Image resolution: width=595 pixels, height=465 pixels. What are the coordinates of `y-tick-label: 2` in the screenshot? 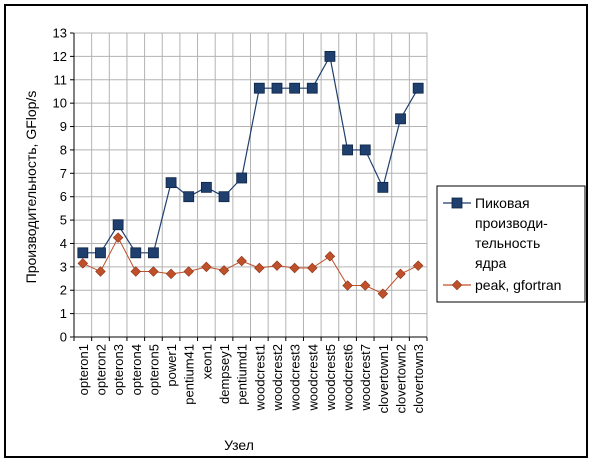 It's located at (63, 290).